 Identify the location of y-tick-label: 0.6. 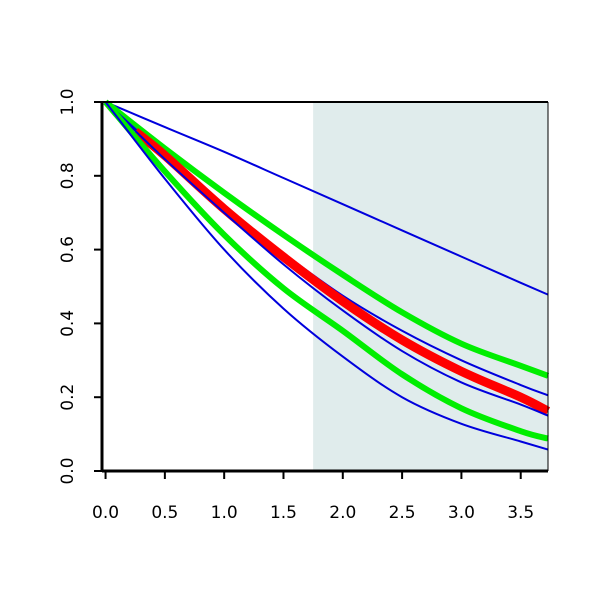
(68, 249).